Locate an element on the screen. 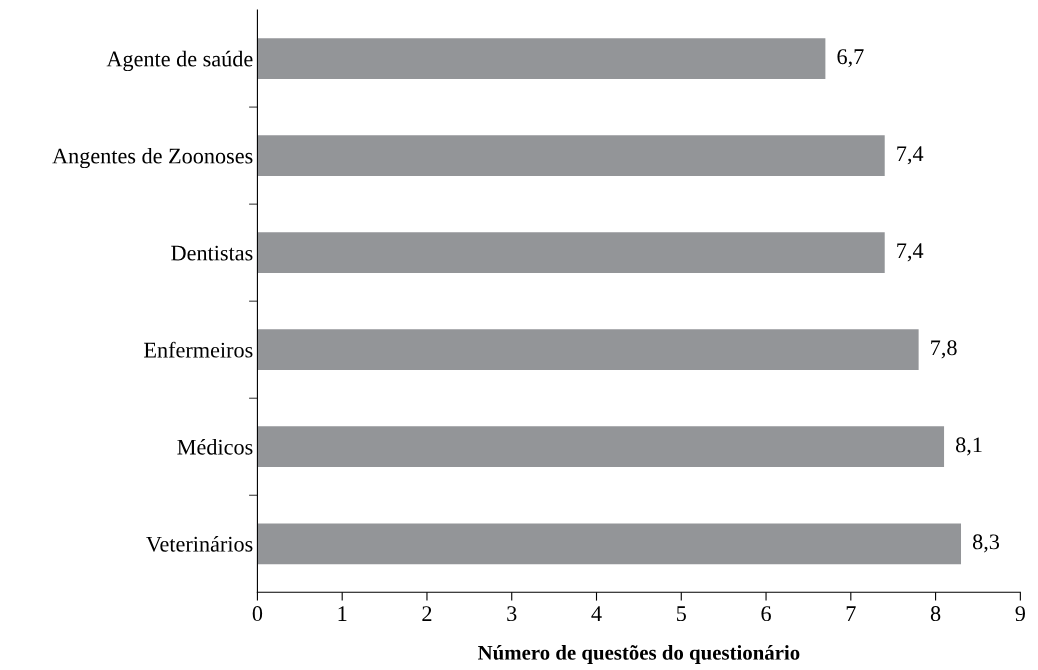 The image size is (1038, 670). x-tick-label: 9 is located at coordinates (1020, 614).